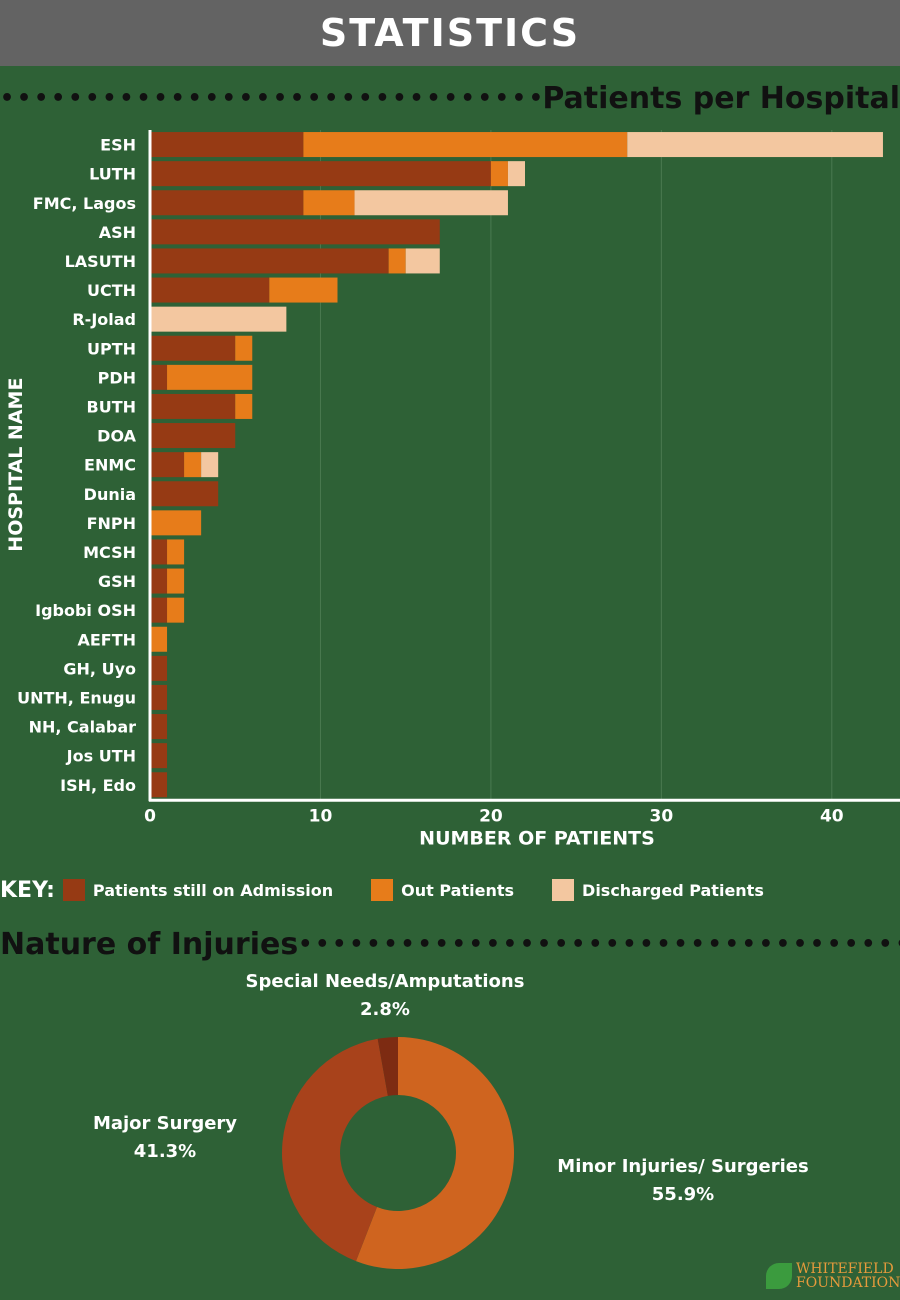 This screenshot has height=1300, width=900. I want to click on y-tick-label: ESH, so click(118, 145).